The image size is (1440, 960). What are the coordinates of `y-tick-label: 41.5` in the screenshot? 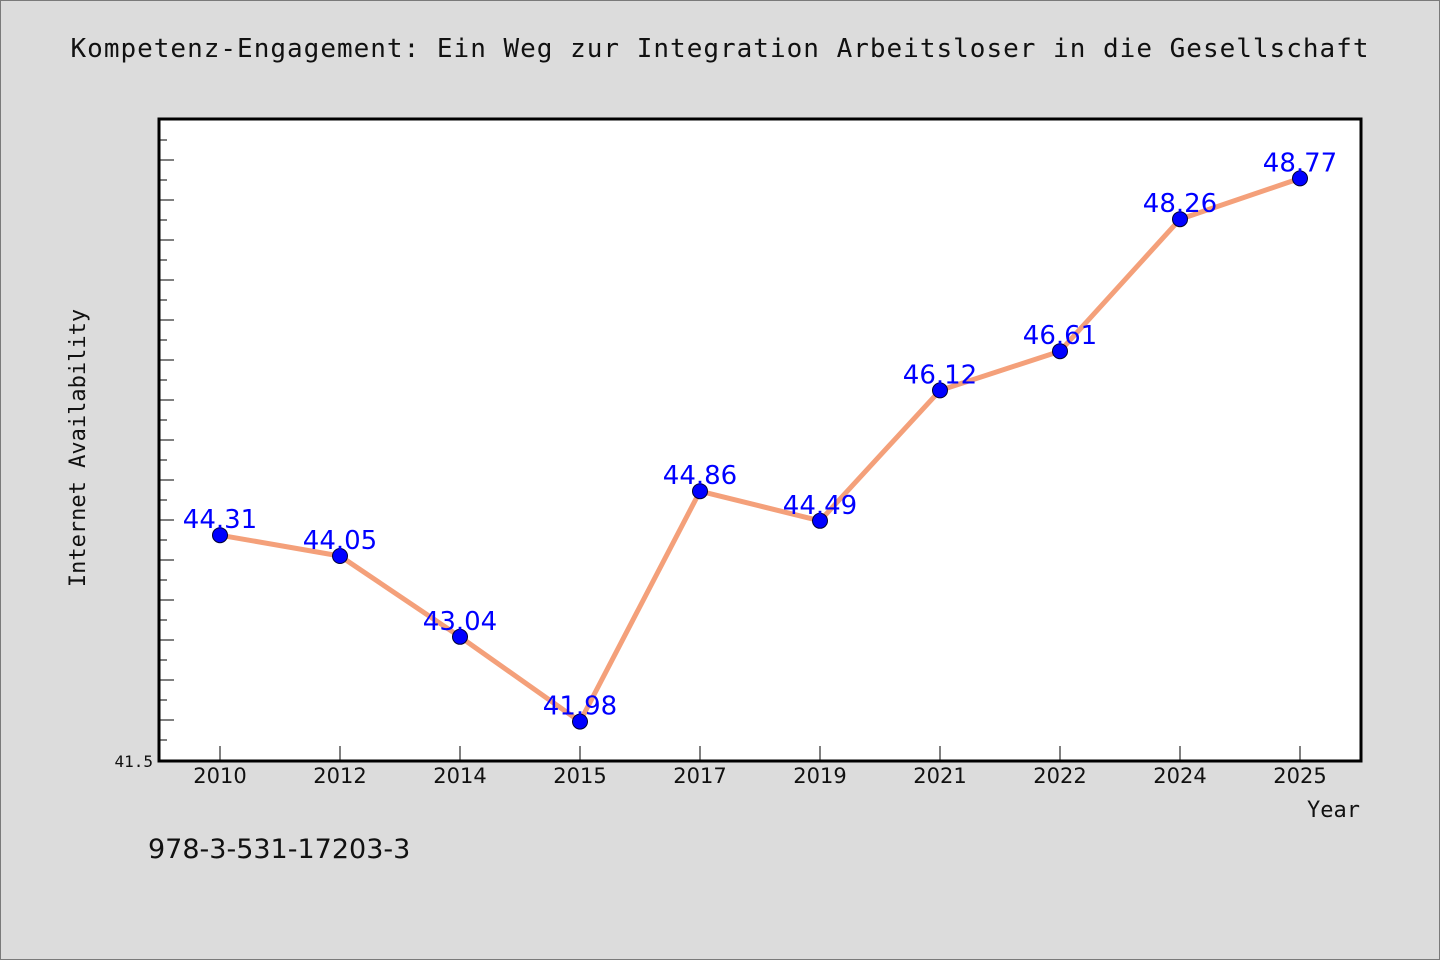 It's located at (133, 761).